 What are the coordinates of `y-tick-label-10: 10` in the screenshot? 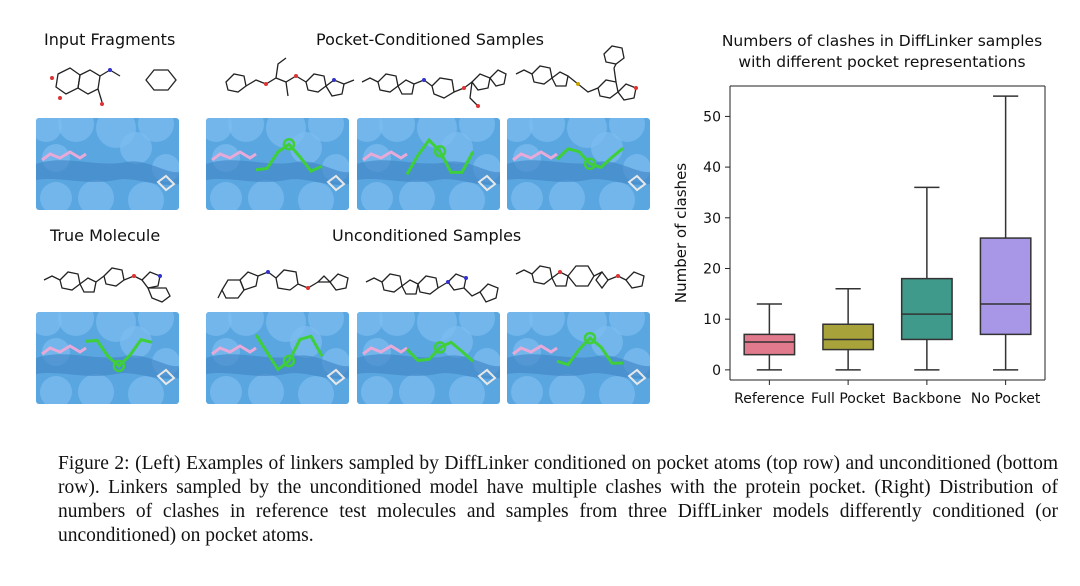 It's located at (712, 320).